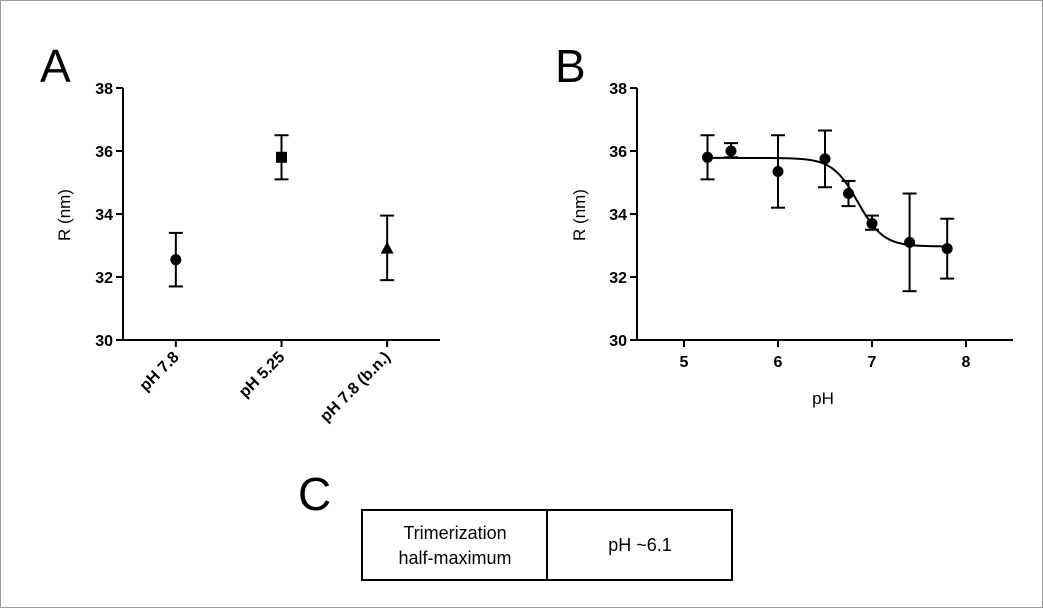 This screenshot has width=1043, height=608. I want to click on chart-a-ylabel: R (nm), so click(64, 215).